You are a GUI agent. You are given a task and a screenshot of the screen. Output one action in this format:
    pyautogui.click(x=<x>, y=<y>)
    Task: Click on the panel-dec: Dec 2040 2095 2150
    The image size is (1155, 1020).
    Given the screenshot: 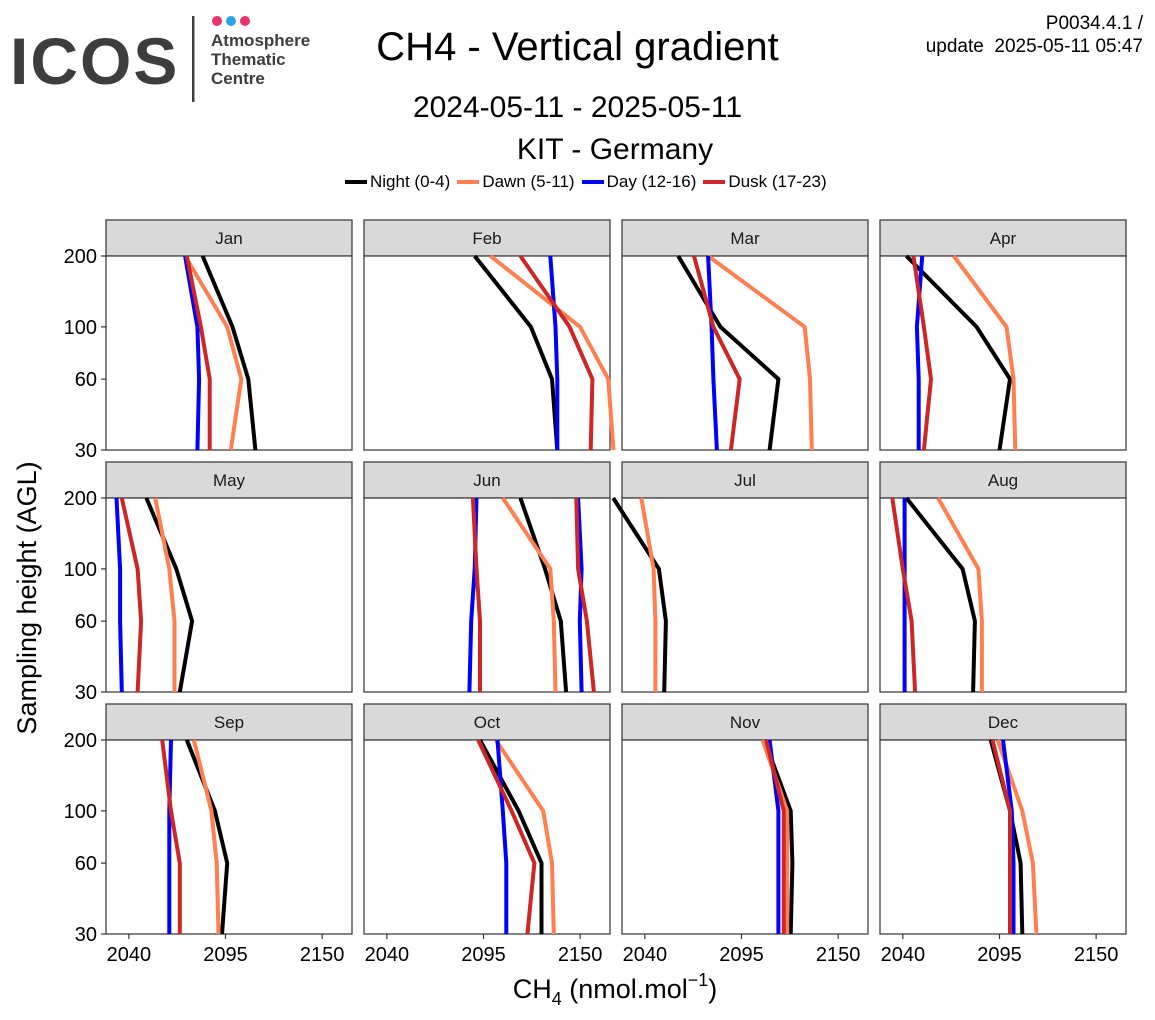 What is the action you would take?
    pyautogui.click(x=1003, y=834)
    